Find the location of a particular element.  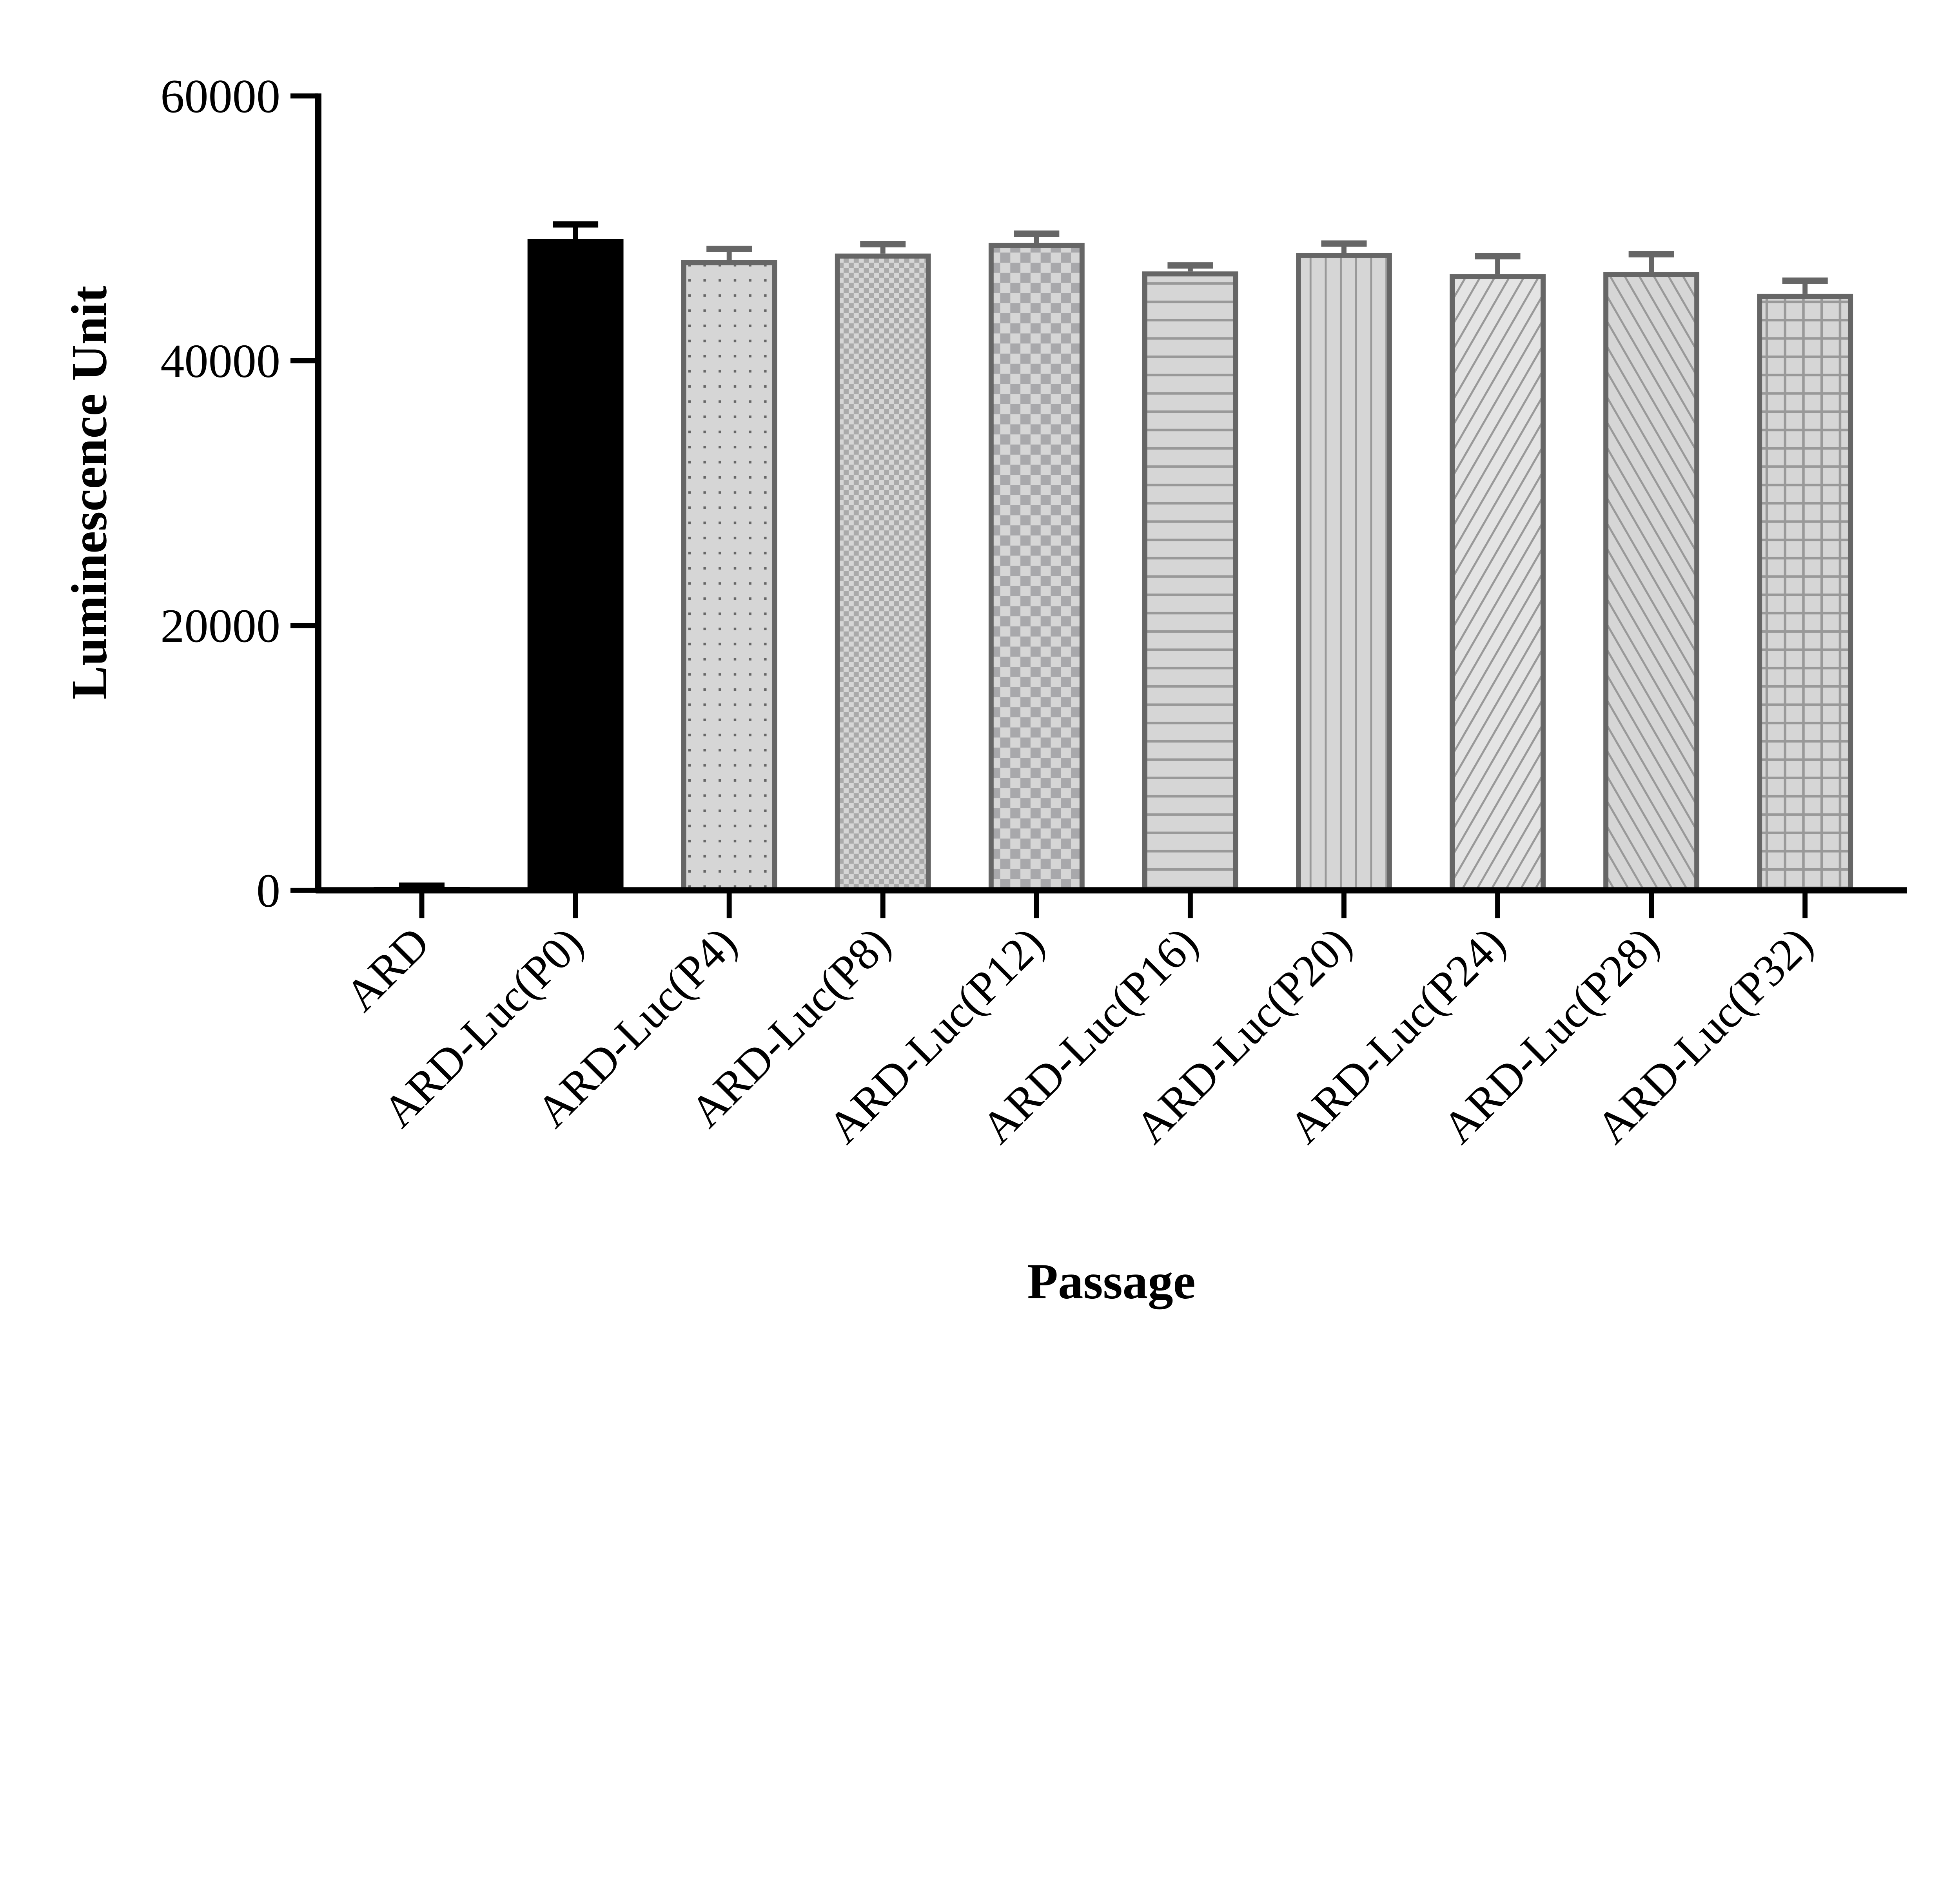

x-tick-label: ARD is located at coordinates (387, 970).